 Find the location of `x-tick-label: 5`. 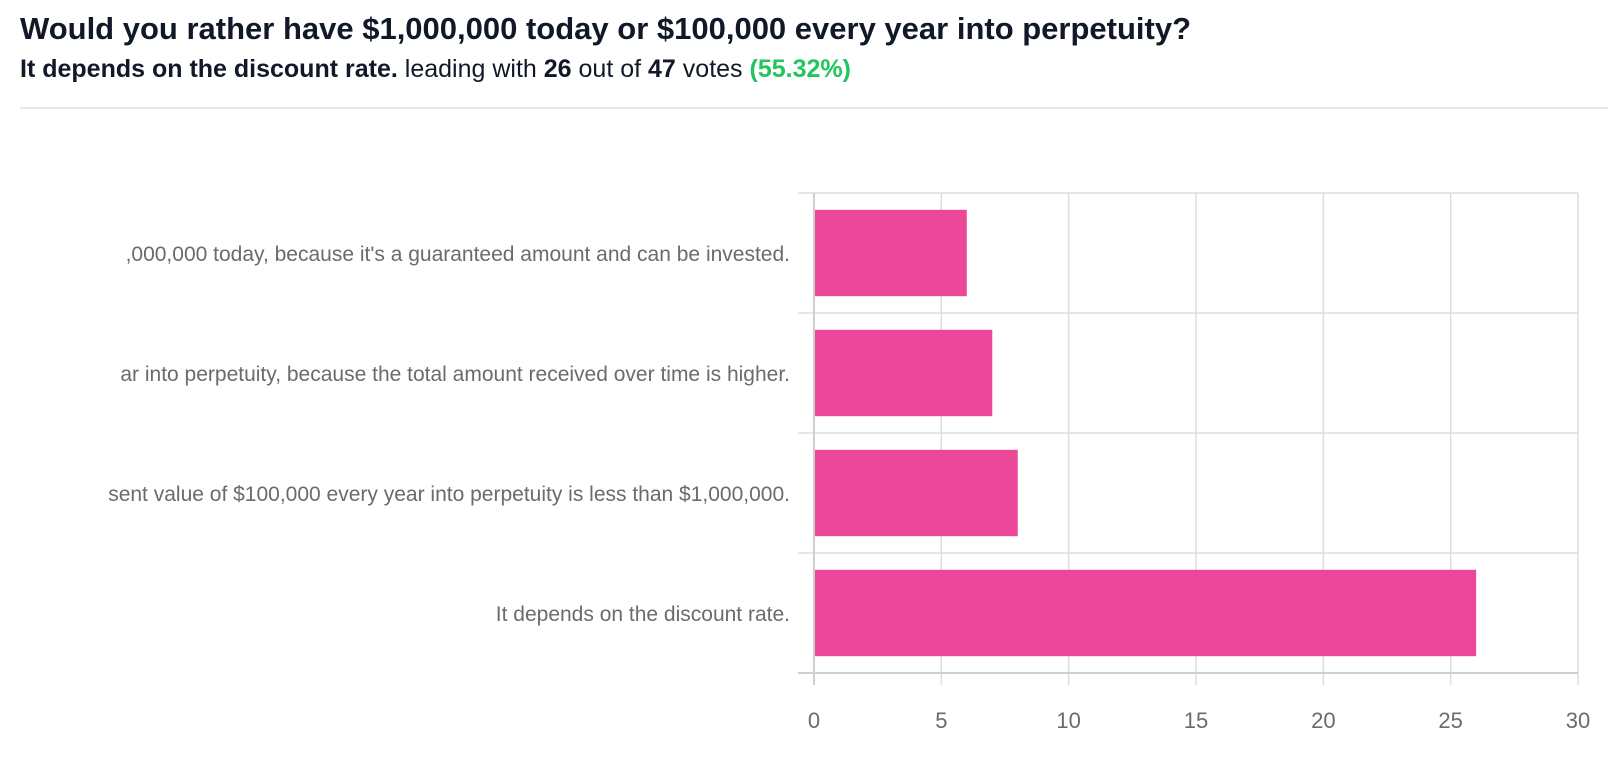

x-tick-label: 5 is located at coordinates (941, 720).